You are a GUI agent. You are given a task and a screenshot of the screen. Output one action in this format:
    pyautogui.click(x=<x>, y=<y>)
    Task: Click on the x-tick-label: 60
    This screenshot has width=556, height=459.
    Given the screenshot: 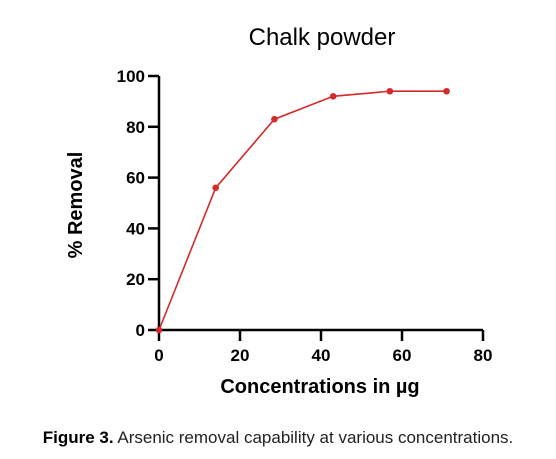 What is the action you would take?
    pyautogui.click(x=402, y=355)
    